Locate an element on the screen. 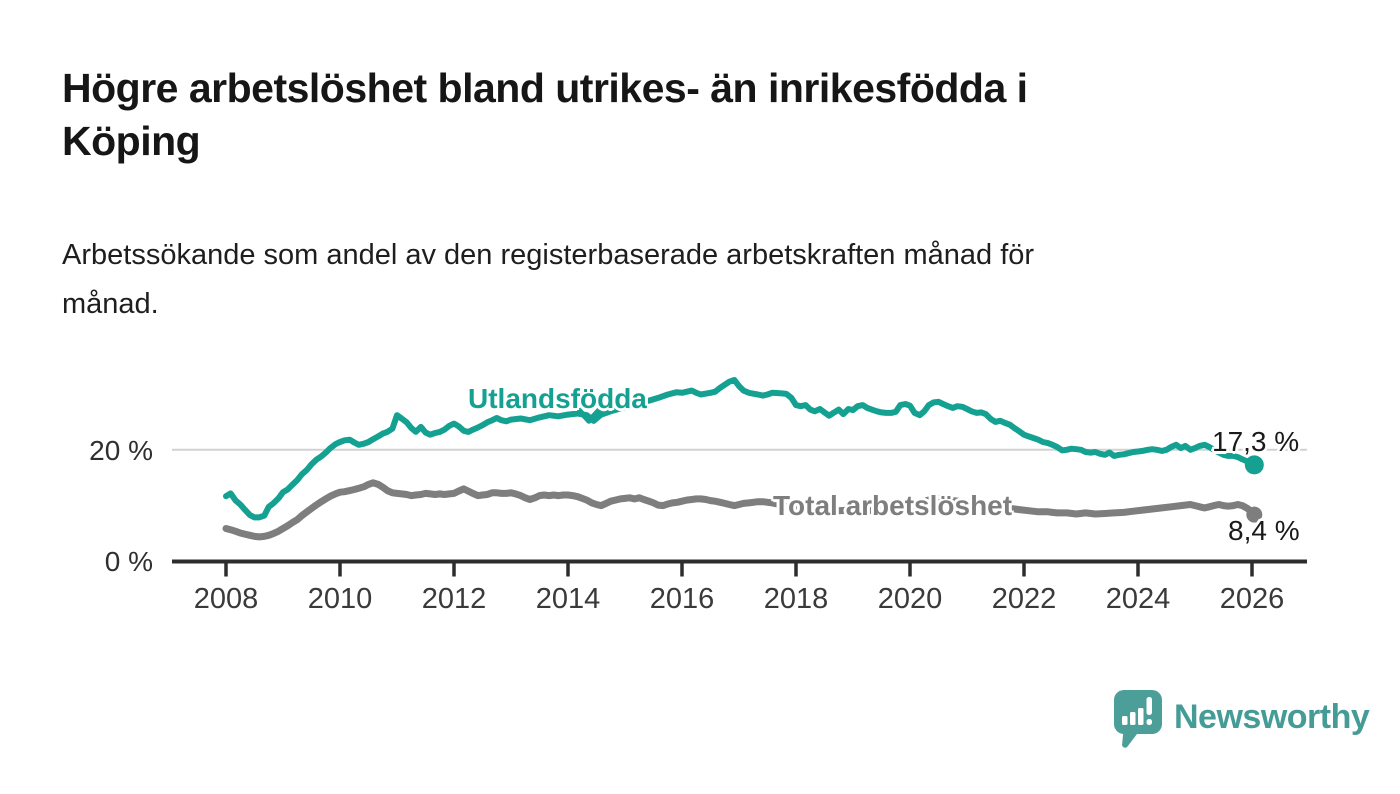 The image size is (1400, 794). x-tick-label-2016: 2016 is located at coordinates (682, 599).